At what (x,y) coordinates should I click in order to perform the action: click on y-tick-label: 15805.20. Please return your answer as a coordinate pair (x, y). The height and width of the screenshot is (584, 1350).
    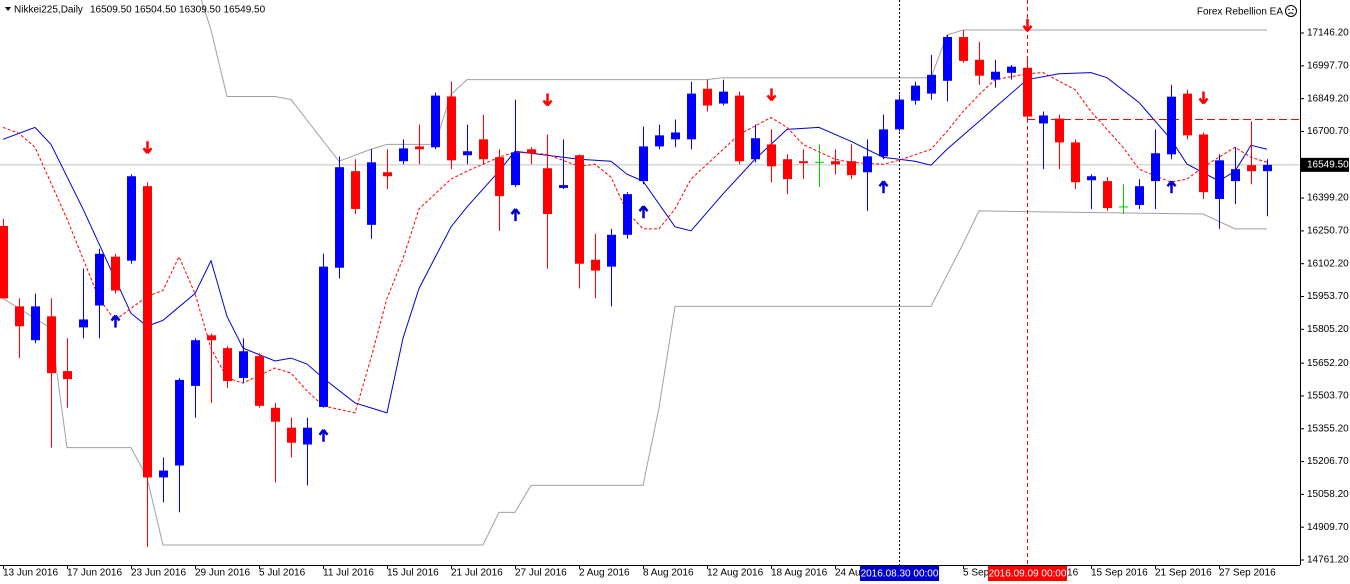
    Looking at the image, I should click on (1328, 329).